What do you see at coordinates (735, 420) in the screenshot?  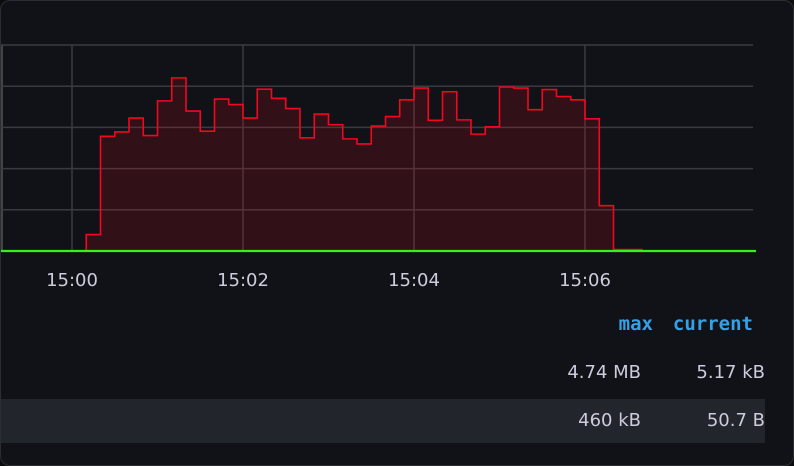 I see `legend-current-value: 50.7 B` at bounding box center [735, 420].